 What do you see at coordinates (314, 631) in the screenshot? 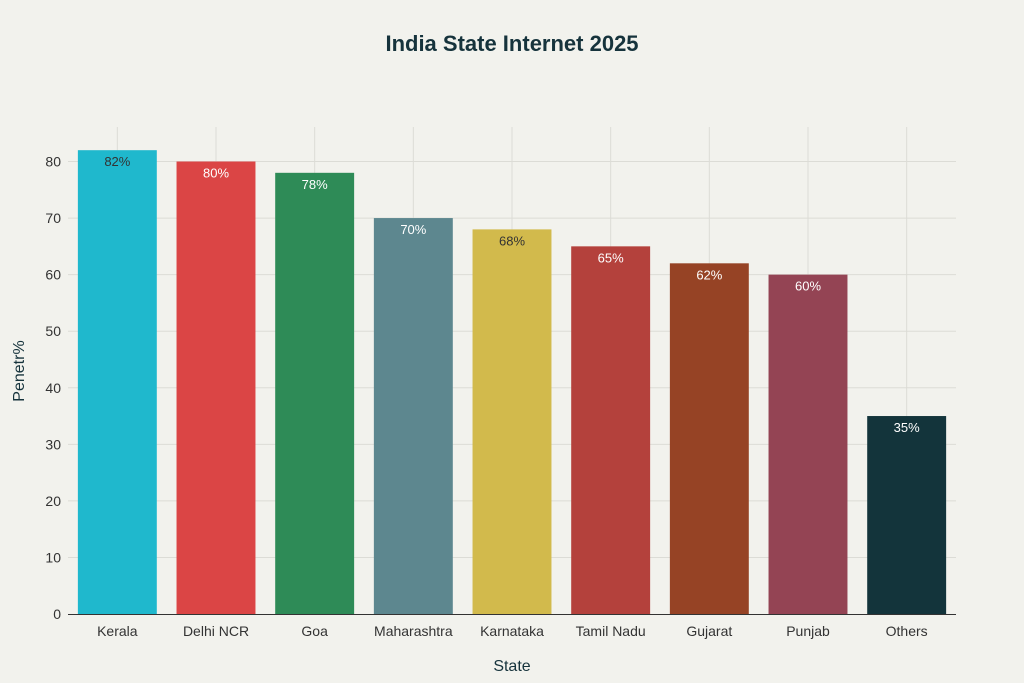
I see `x-tick-label: Goa` at bounding box center [314, 631].